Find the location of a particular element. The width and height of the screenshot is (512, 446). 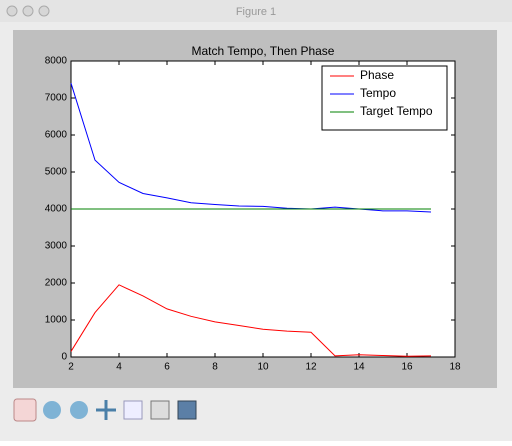

y-tick-label: 7000 is located at coordinates (56, 98).